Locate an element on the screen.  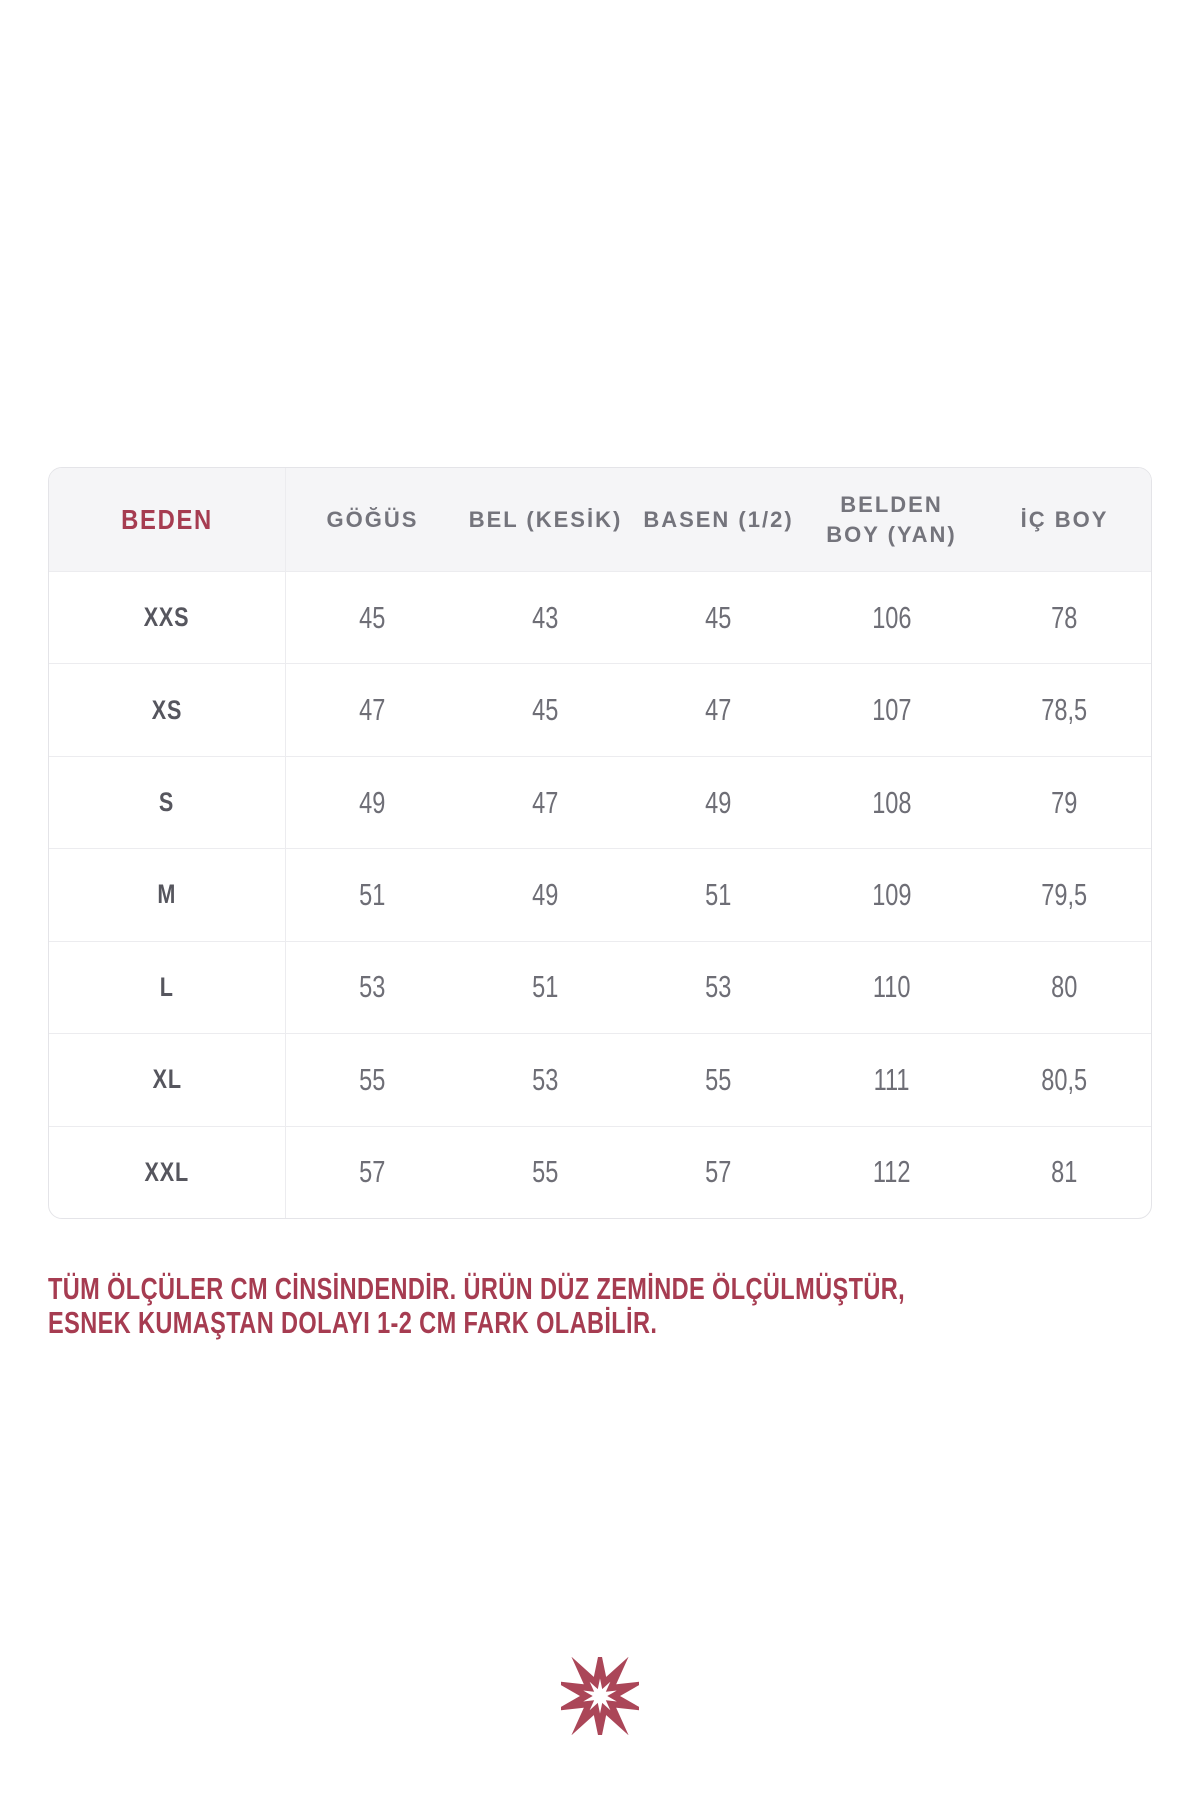
size-label: M is located at coordinates (167, 894).